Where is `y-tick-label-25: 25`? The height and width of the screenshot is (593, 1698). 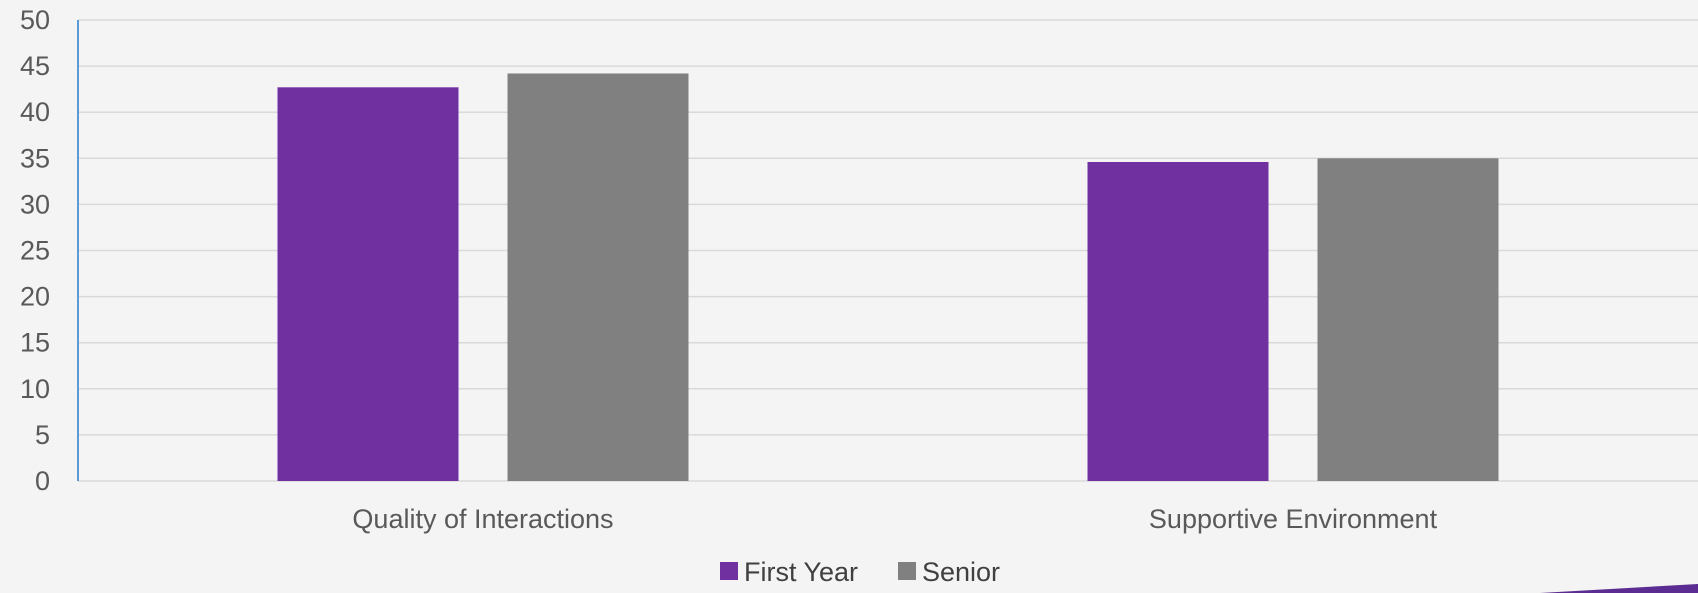
y-tick-label-25: 25 is located at coordinates (35, 251).